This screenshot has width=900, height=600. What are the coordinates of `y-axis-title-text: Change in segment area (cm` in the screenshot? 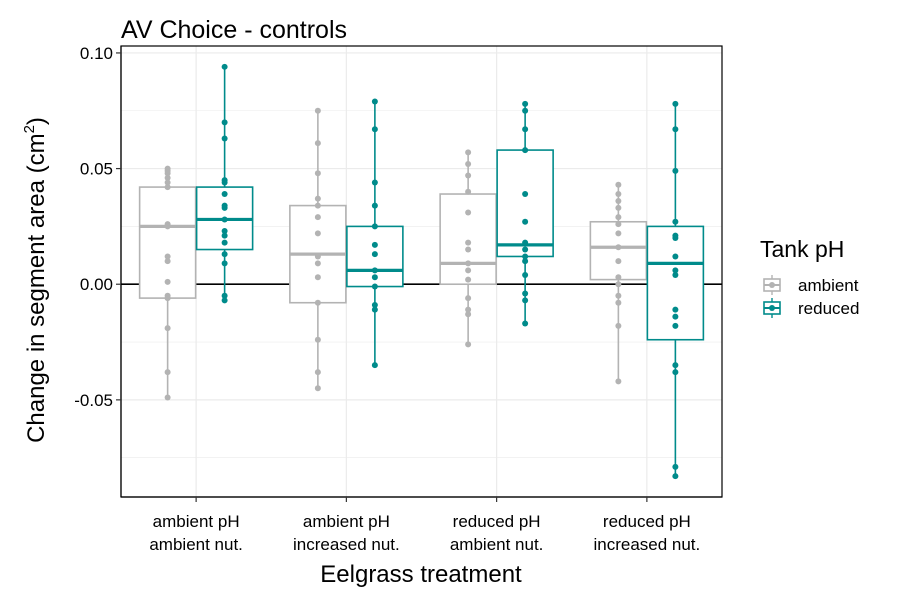 It's located at (36, 288).